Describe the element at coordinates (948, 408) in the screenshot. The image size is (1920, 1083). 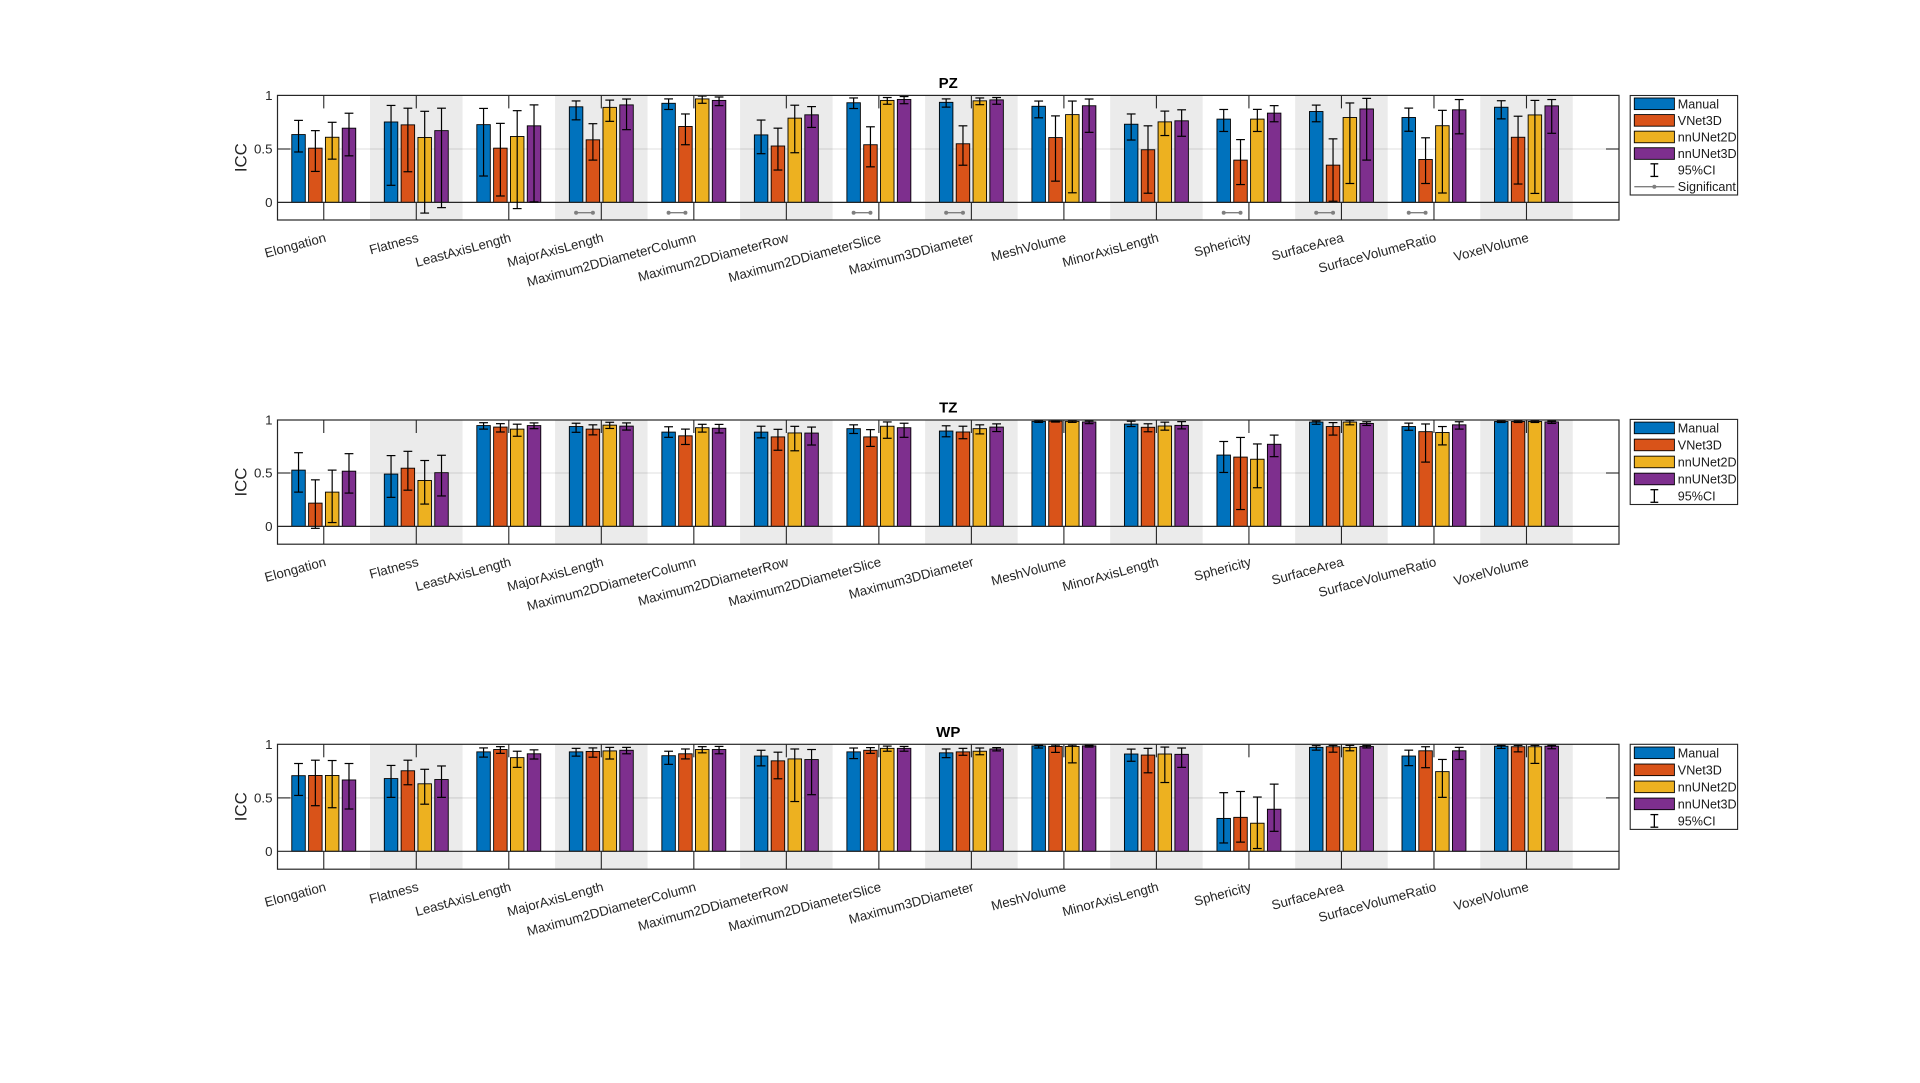
I see `svg-text: TZ` at that location.